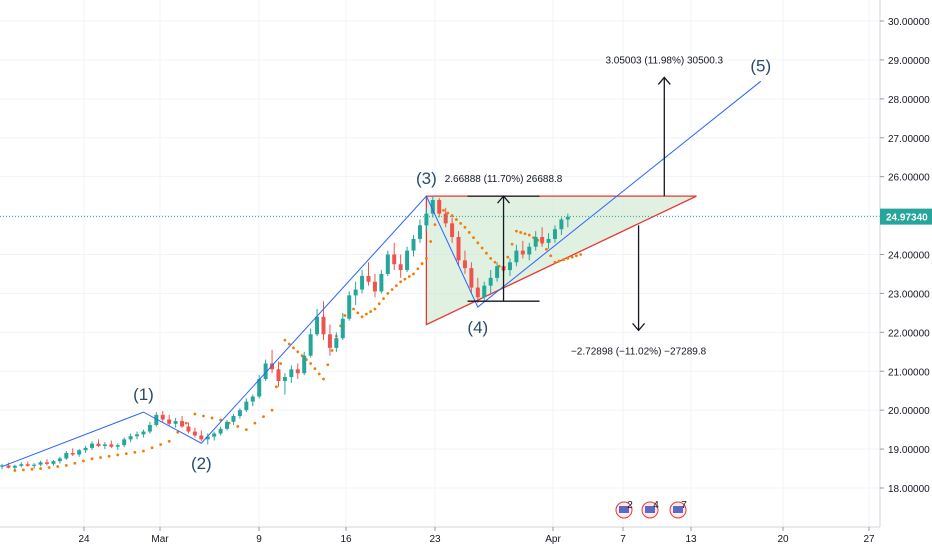 Image resolution: width=932 pixels, height=555 pixels. I want to click on event-badge: 4, so click(650, 509).